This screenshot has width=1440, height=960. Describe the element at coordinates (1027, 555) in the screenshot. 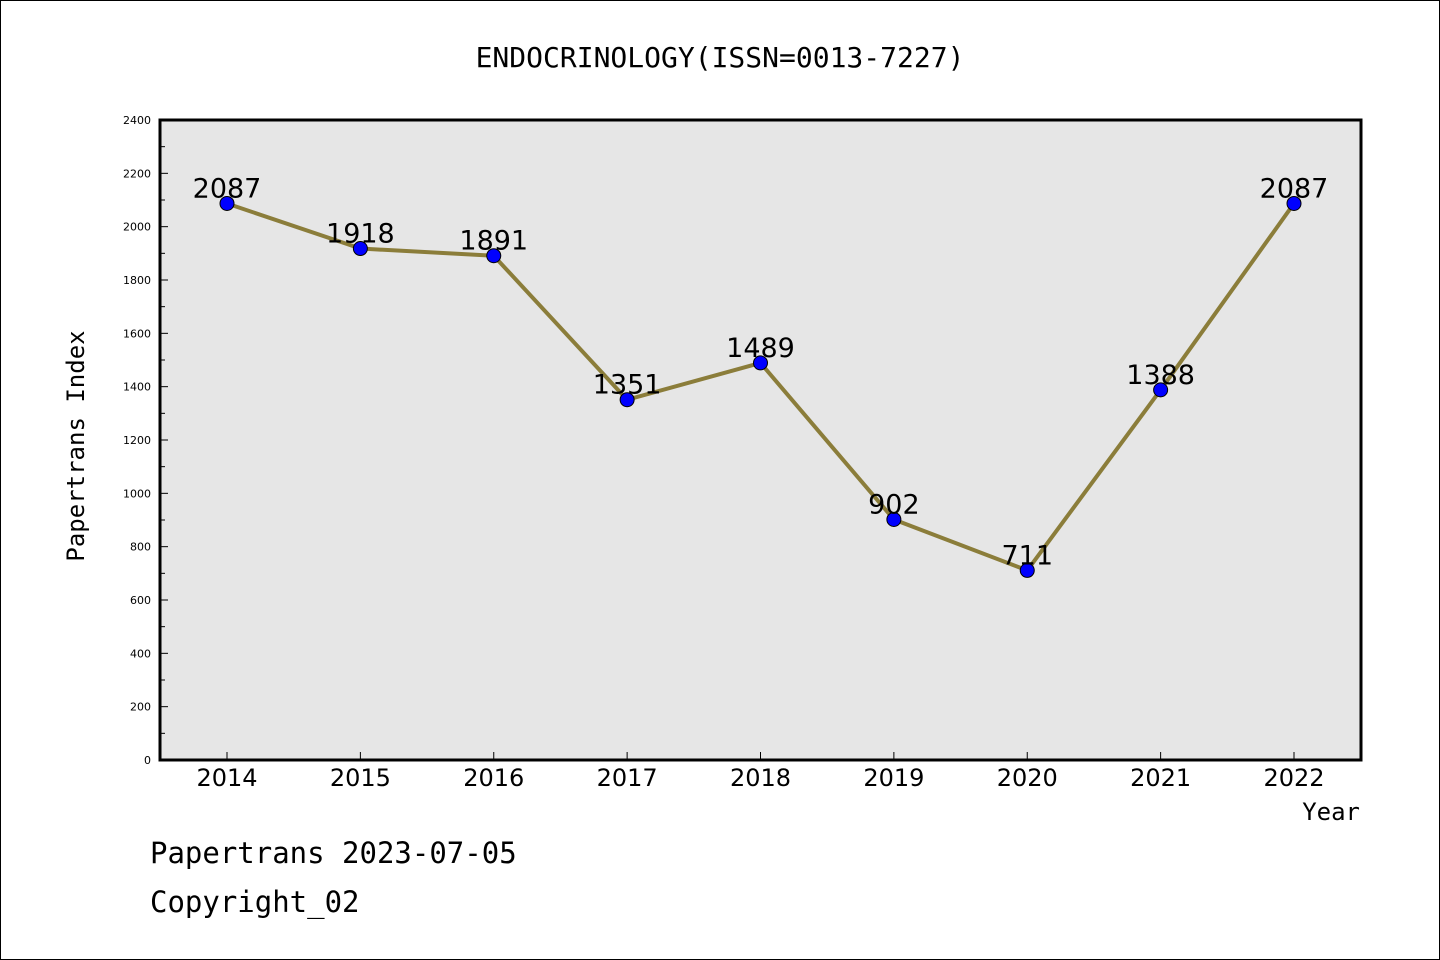

I see `data-label: 711` at that location.